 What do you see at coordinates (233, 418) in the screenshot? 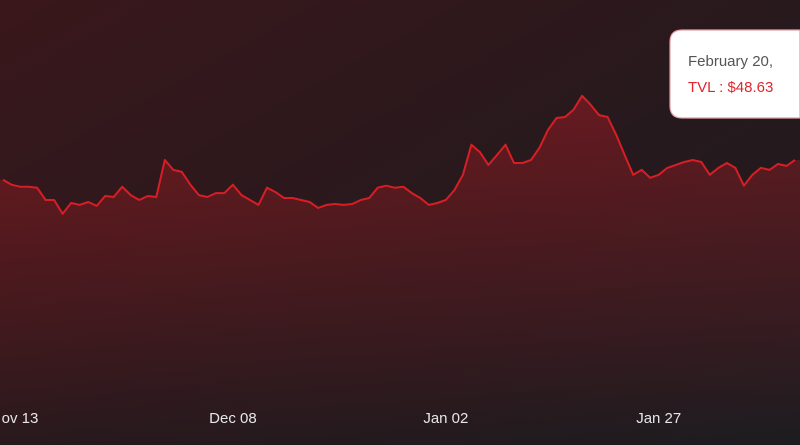
I see `x-tick-label: Dec 08` at bounding box center [233, 418].